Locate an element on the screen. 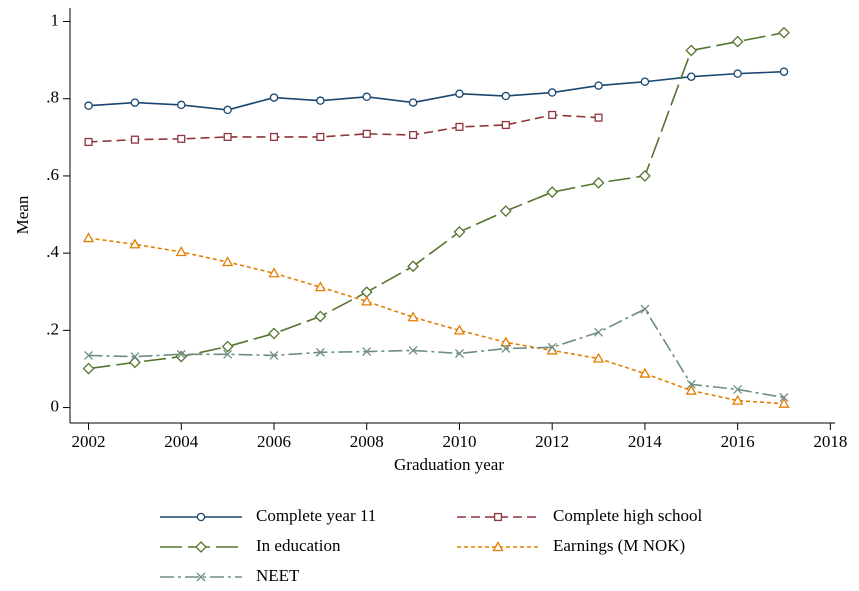  x-tick-label: 2016 is located at coordinates (738, 441).